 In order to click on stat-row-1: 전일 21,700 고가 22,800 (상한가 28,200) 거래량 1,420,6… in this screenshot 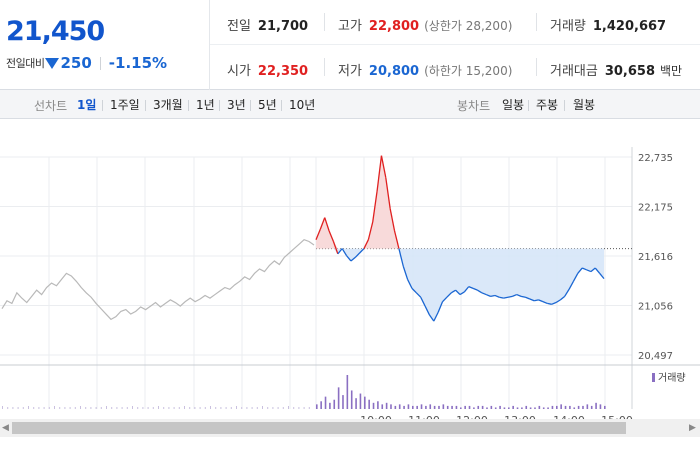, I will do `click(455, 22)`.